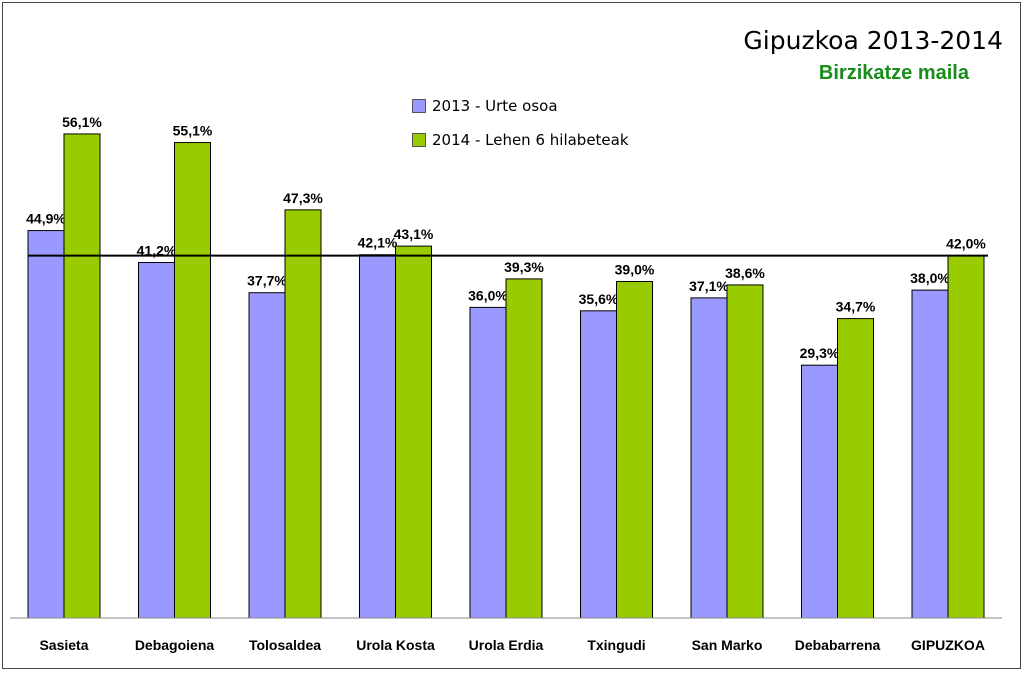 The image size is (1025, 673). What do you see at coordinates (727, 645) in the screenshot?
I see `x-tick-label: San Marko` at bounding box center [727, 645].